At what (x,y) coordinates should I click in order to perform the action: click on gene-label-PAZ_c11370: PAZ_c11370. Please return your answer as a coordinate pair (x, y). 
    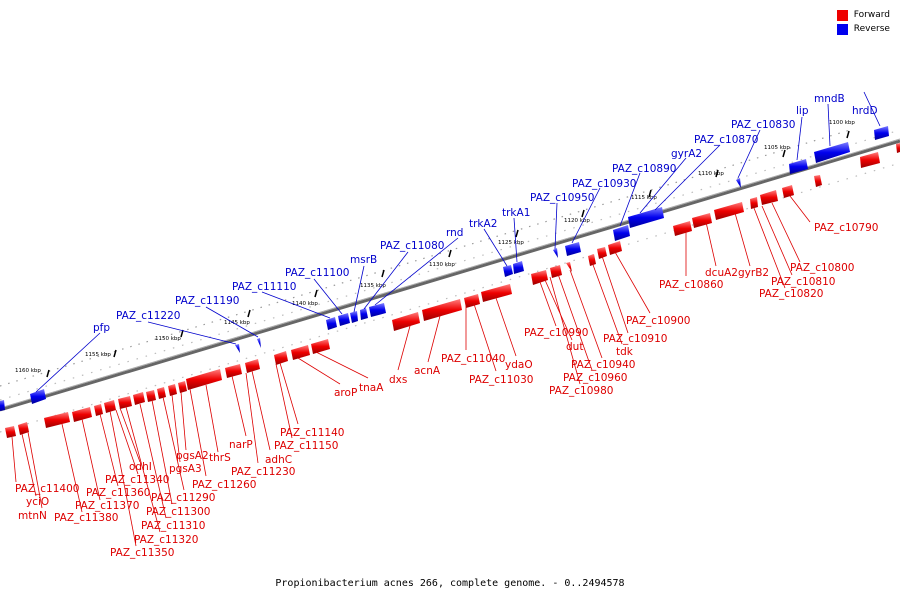
    Looking at the image, I should click on (107, 506).